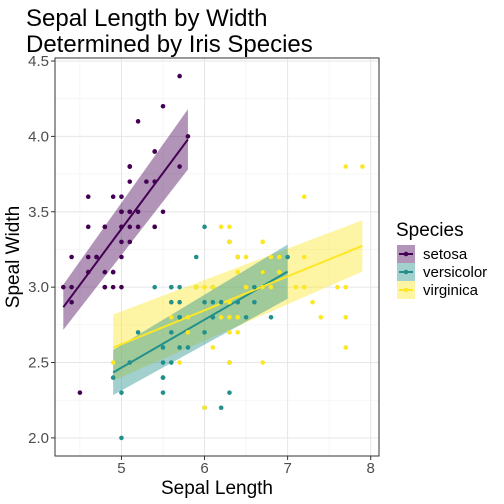 This screenshot has width=504, height=504. Describe the element at coordinates (38, 363) in the screenshot. I see `y-tick-label: 2.5` at that location.